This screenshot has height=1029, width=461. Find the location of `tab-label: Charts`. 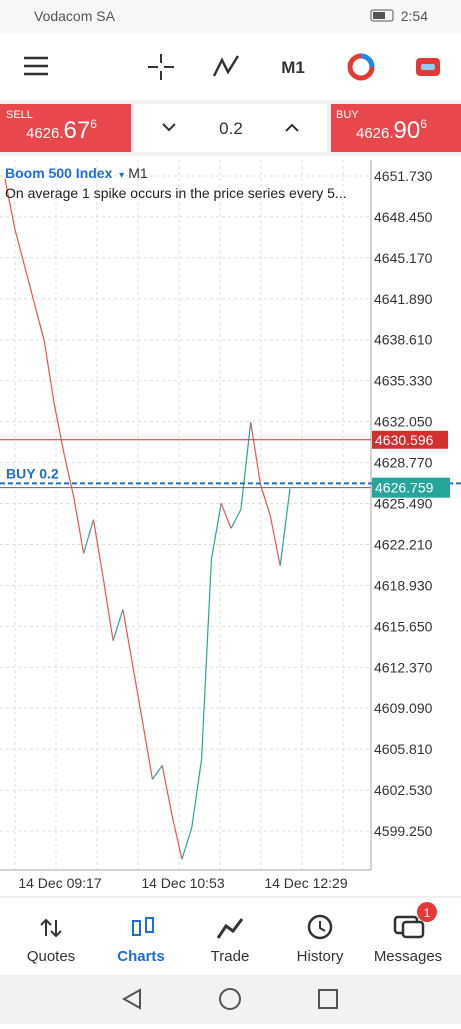

tab-label: Charts is located at coordinates (141, 956).